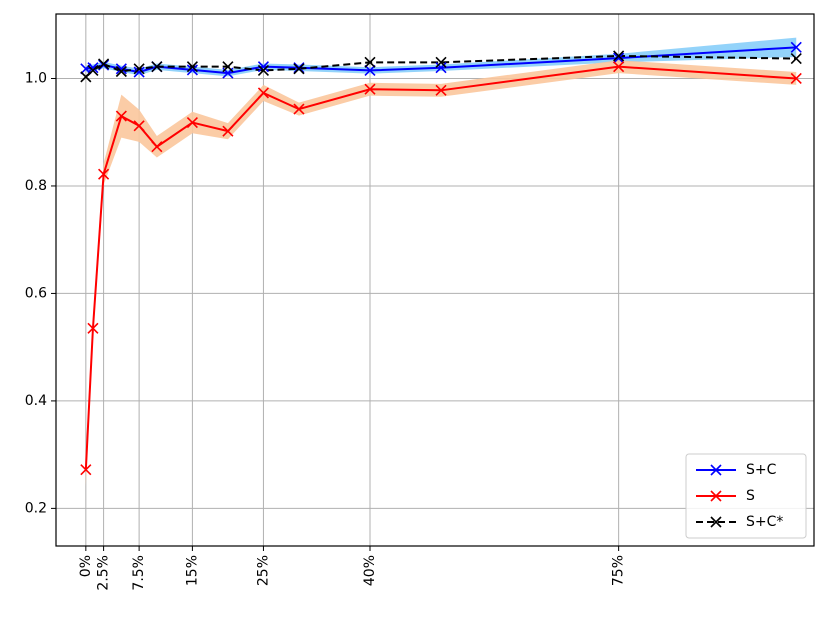 The width and height of the screenshot is (830, 619). Describe the element at coordinates (139, 573) in the screenshot. I see `x-tick-label: 7.5%` at that location.